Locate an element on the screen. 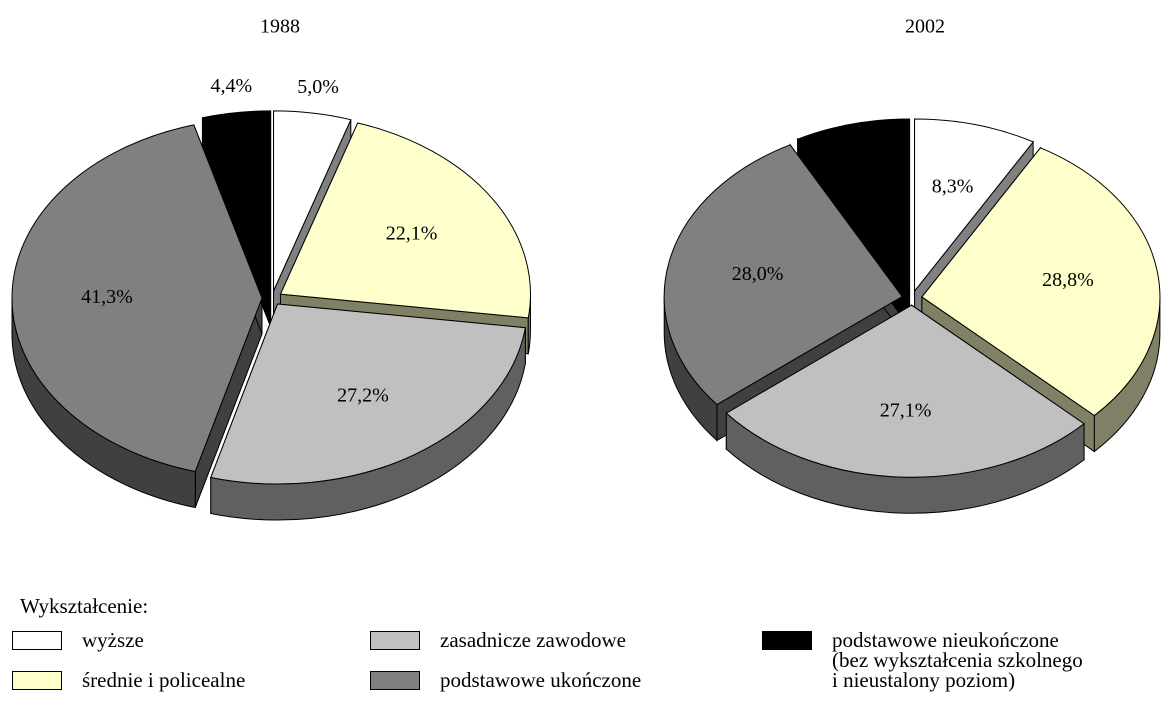  data-label: 28,0% is located at coordinates (758, 274).